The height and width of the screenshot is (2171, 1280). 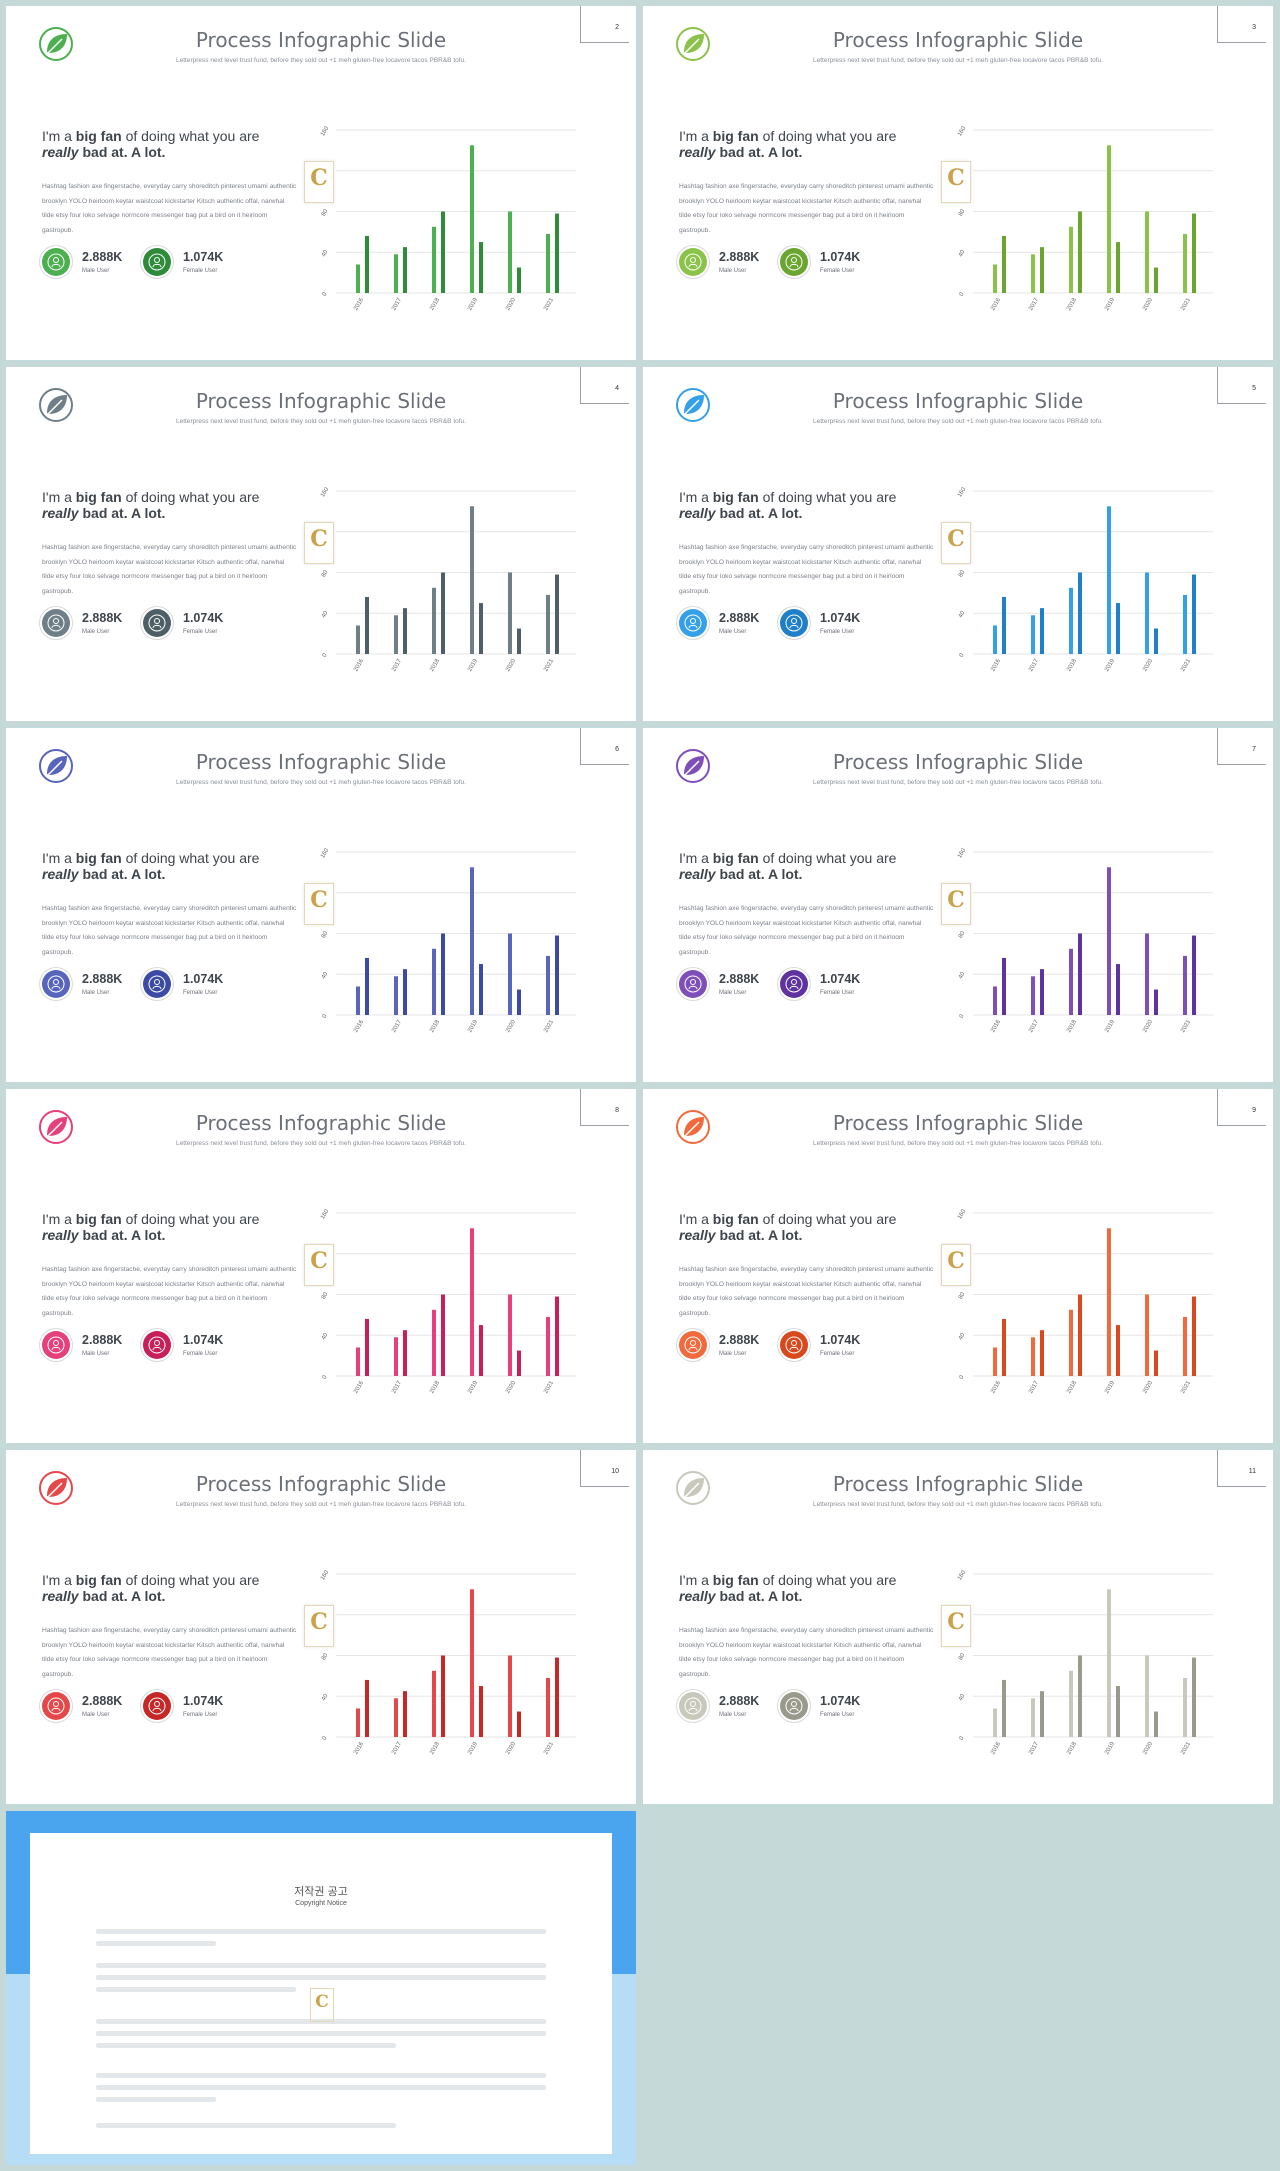 What do you see at coordinates (697, 1596) in the screenshot?
I see `headline-italic: really` at bounding box center [697, 1596].